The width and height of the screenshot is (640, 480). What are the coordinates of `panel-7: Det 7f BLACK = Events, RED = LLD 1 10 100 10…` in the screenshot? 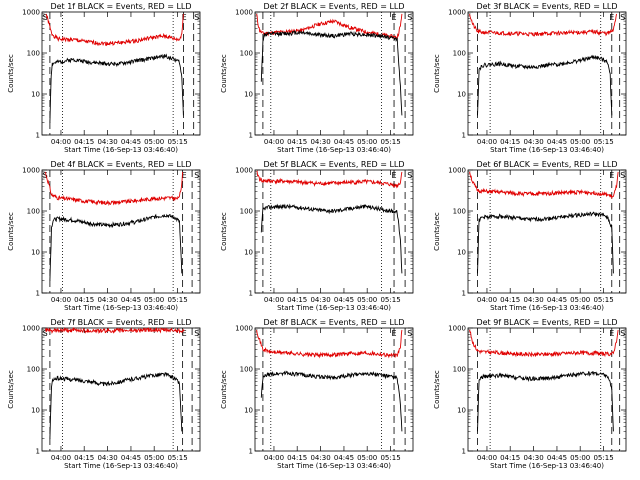 It's located at (104, 394).